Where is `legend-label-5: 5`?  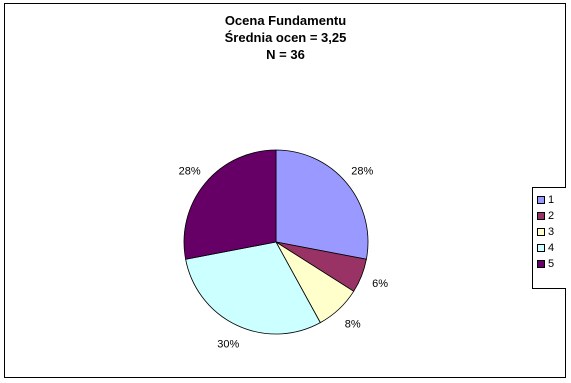
legend-label-5: 5 is located at coordinates (551, 263).